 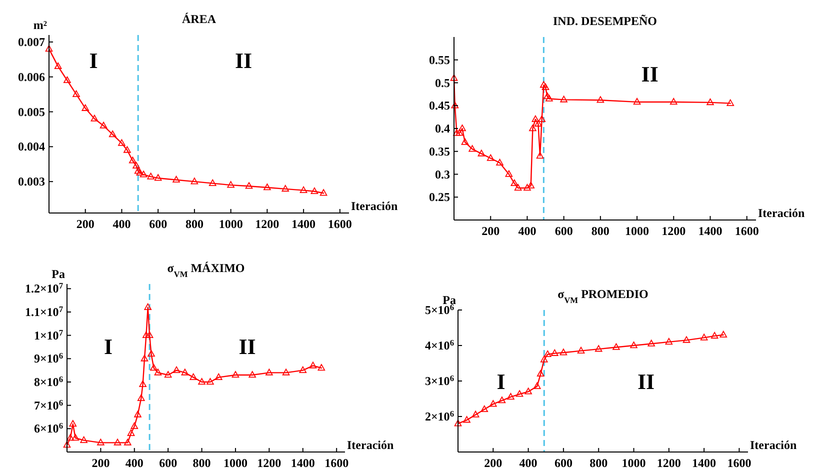 What do you see at coordinates (605, 21) in the screenshot?
I see `chart-title: IND. DESEMPEÑO` at bounding box center [605, 21].